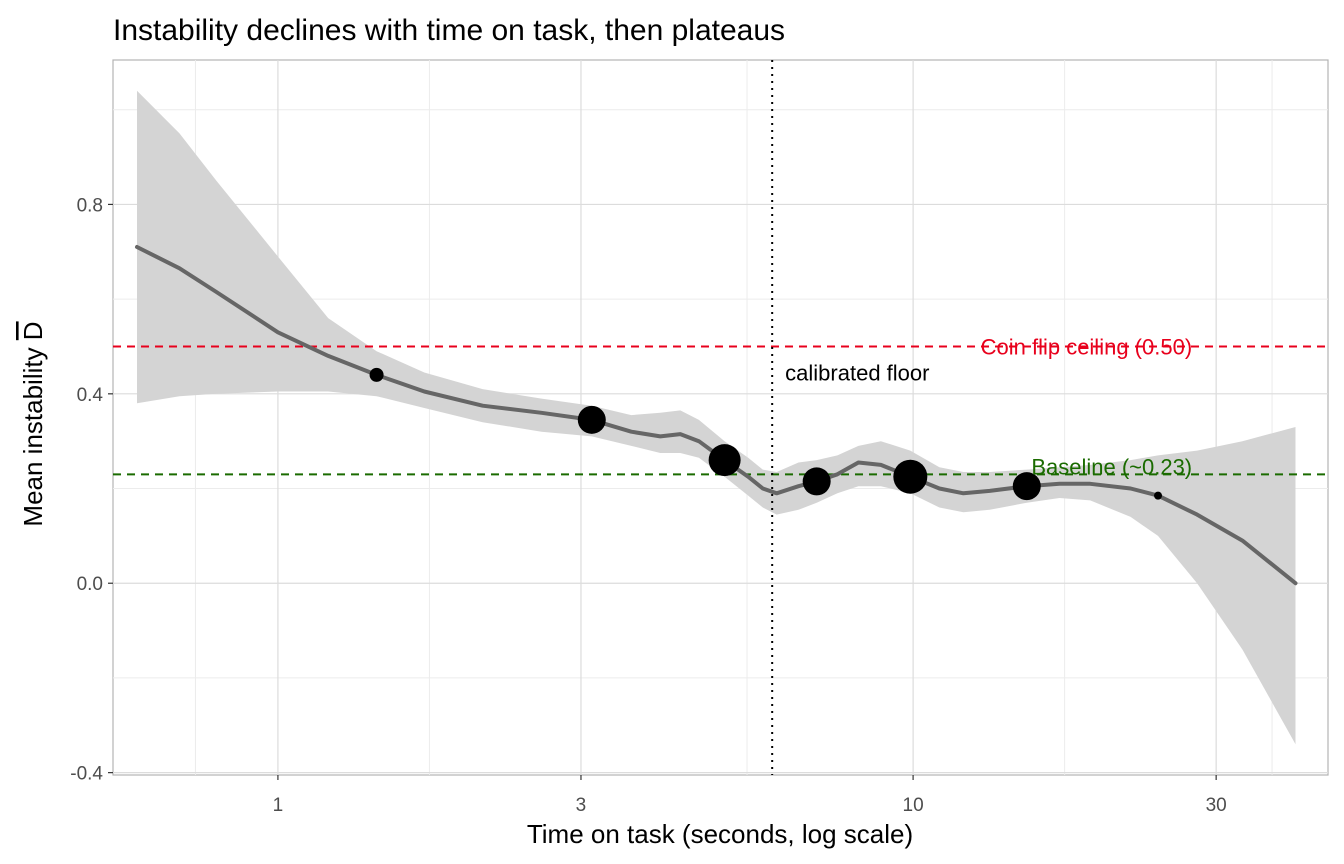 Image resolution: width=1344 pixels, height=864 pixels. What do you see at coordinates (90, 395) in the screenshot?
I see `y-tick-label: 0.4` at bounding box center [90, 395].